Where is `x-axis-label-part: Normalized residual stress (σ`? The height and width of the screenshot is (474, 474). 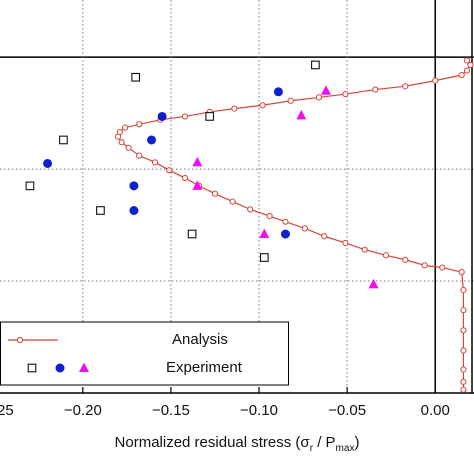 x-axis-label-part: Normalized residual stress (σ is located at coordinates (213, 442).